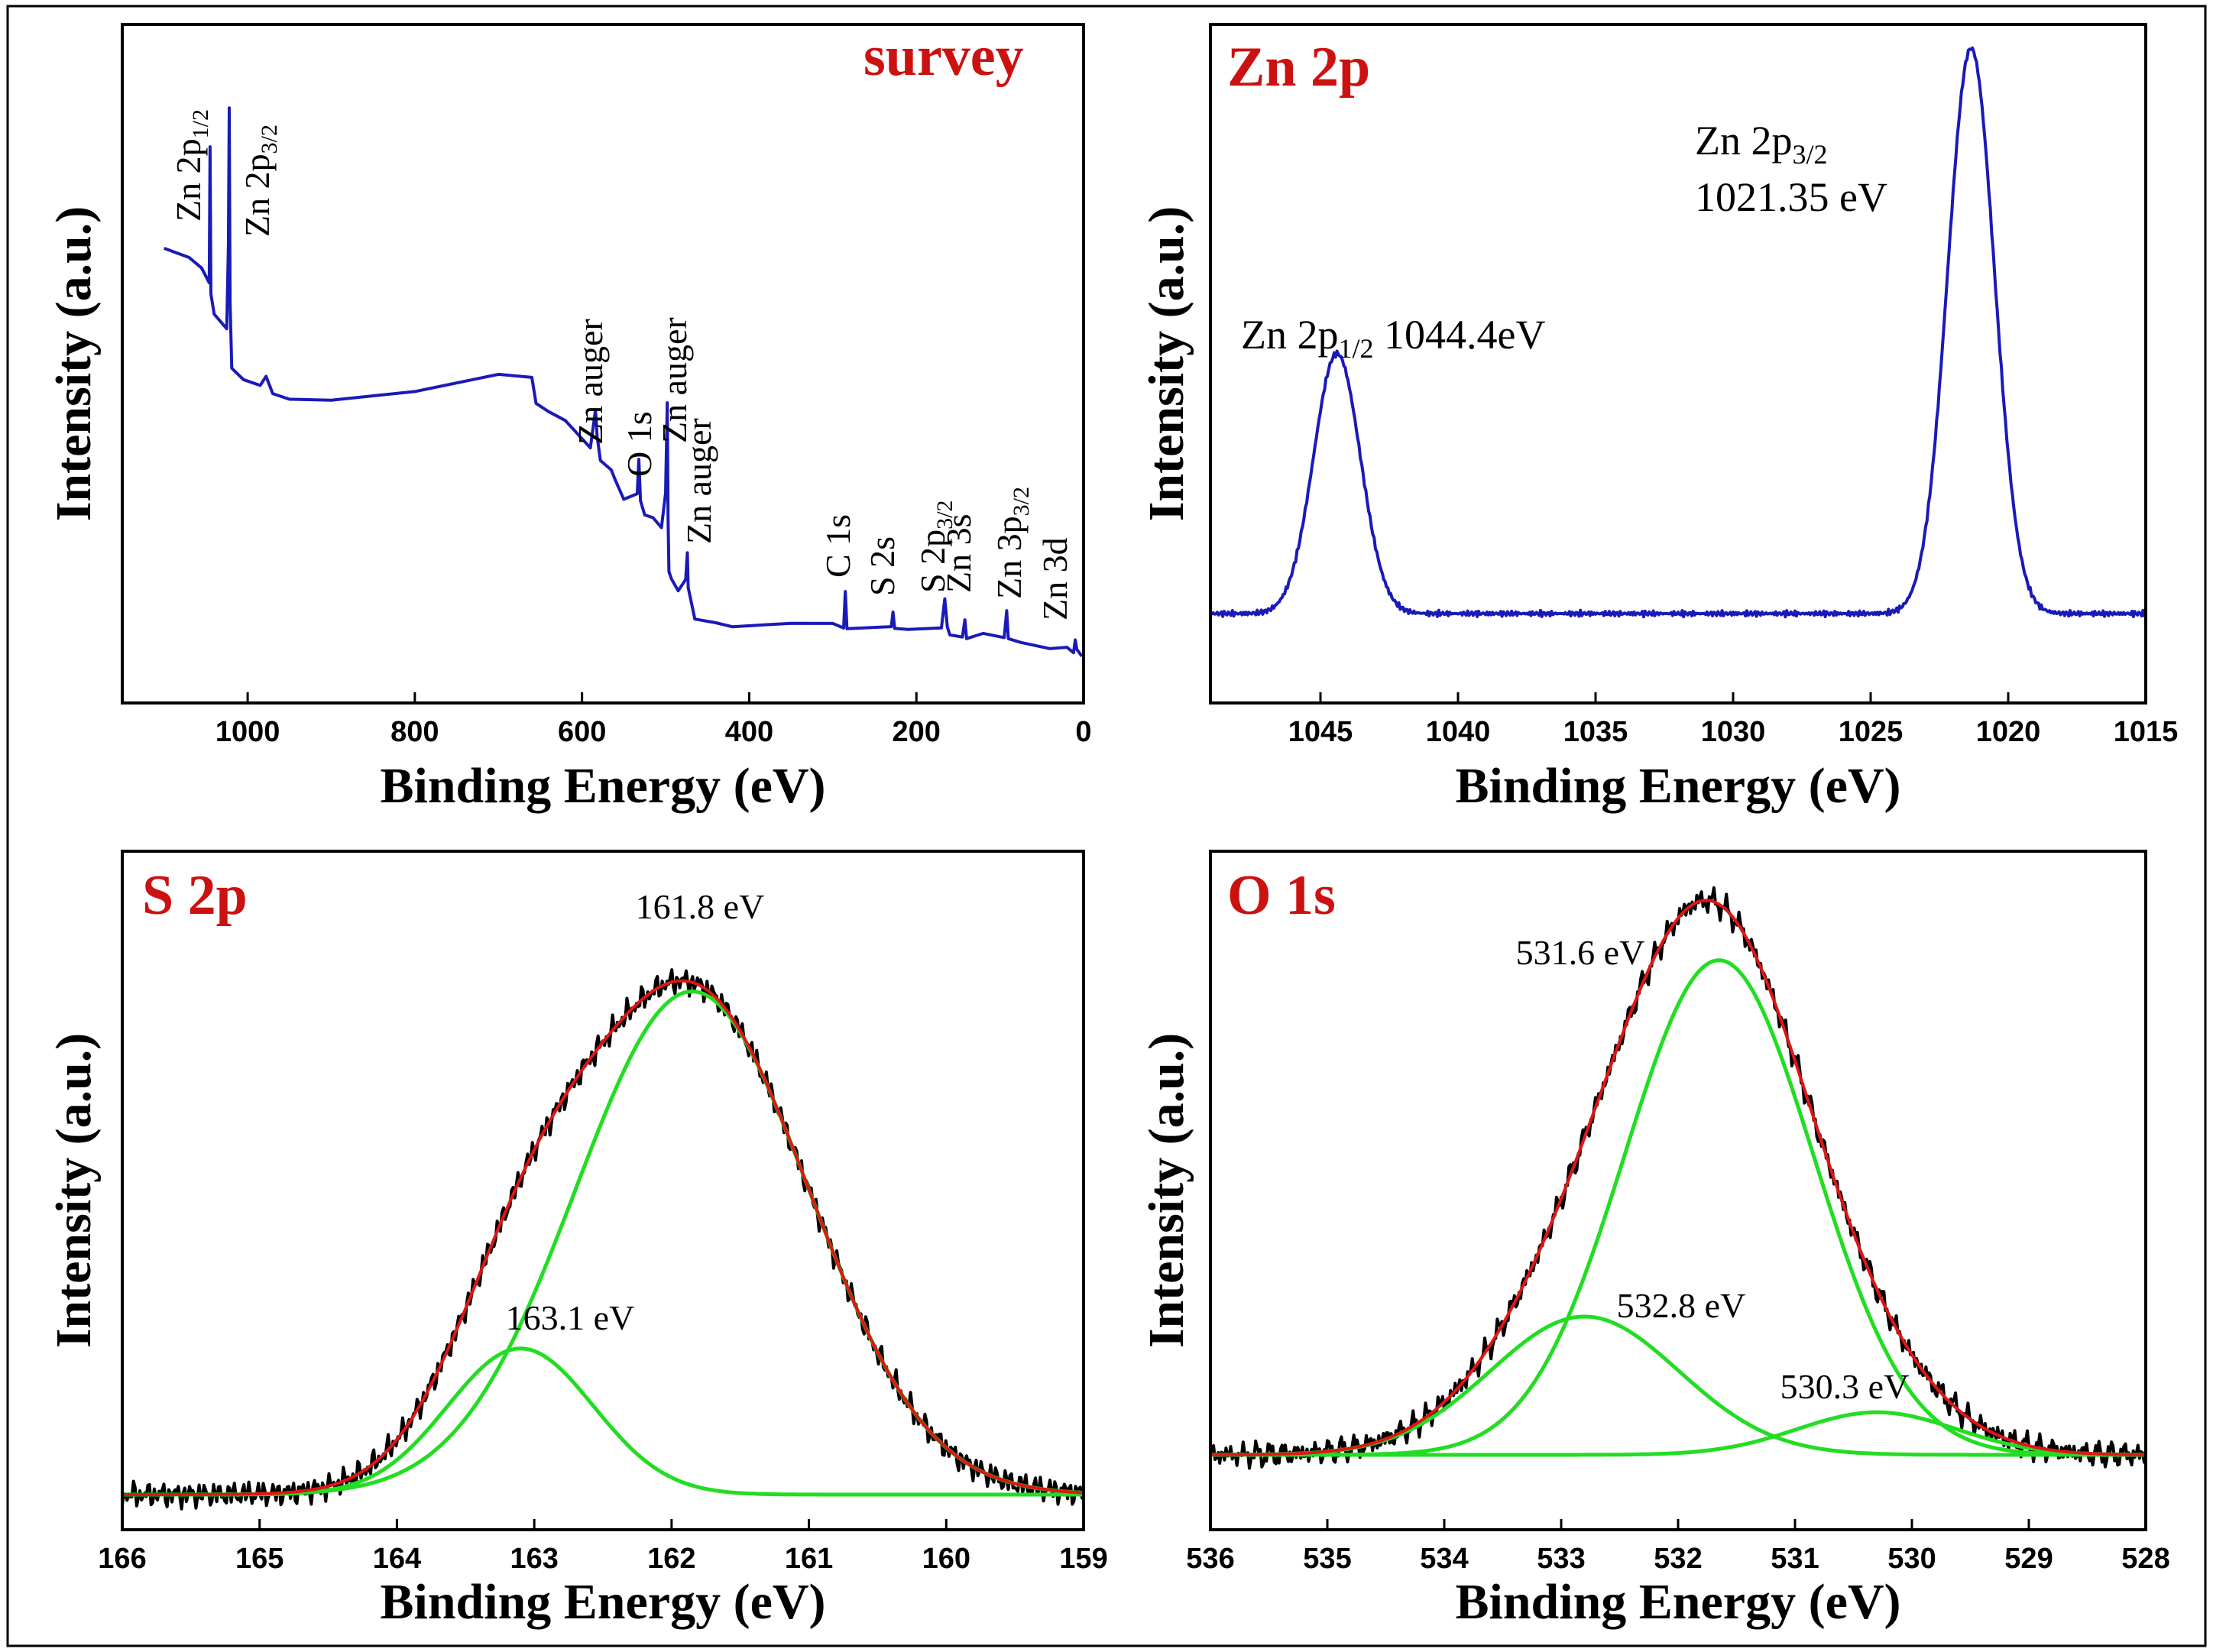  What do you see at coordinates (1911, 1559) in the screenshot?
I see `x-tick-label: 530` at bounding box center [1911, 1559].